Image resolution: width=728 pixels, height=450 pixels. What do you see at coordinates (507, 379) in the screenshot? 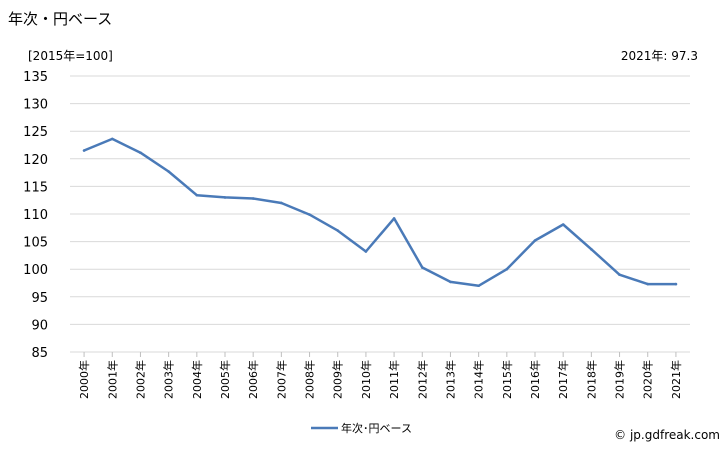
I see `x-tick-label: 2015年` at bounding box center [507, 379].